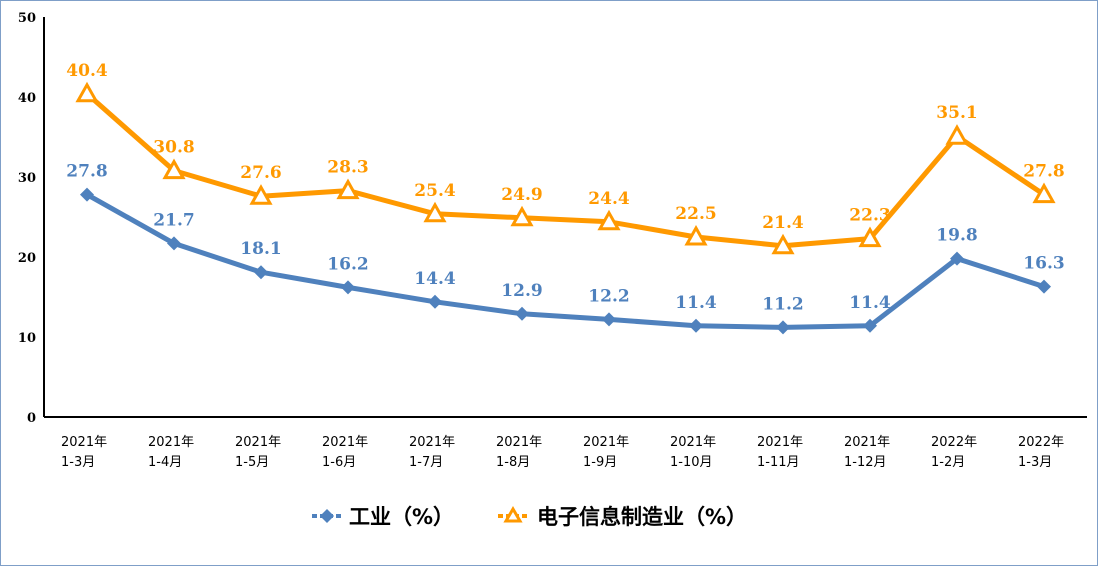 Image resolution: width=1098 pixels, height=566 pixels. Describe the element at coordinates (782, 304) in the screenshot. I see `data-label: 11.2` at that location.